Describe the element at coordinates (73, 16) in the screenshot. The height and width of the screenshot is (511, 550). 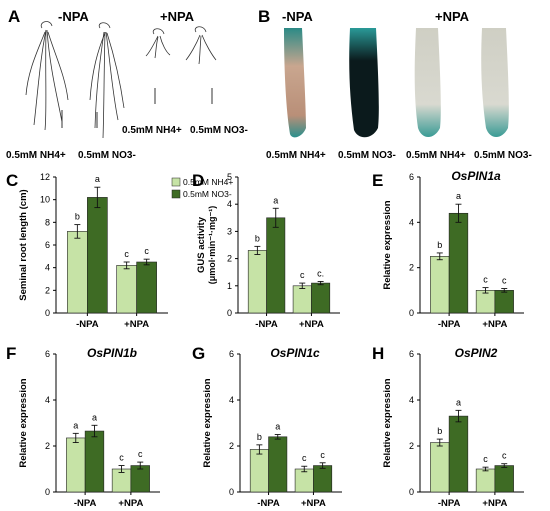
I see `panel-a-neg-label: -NPA` at that location.